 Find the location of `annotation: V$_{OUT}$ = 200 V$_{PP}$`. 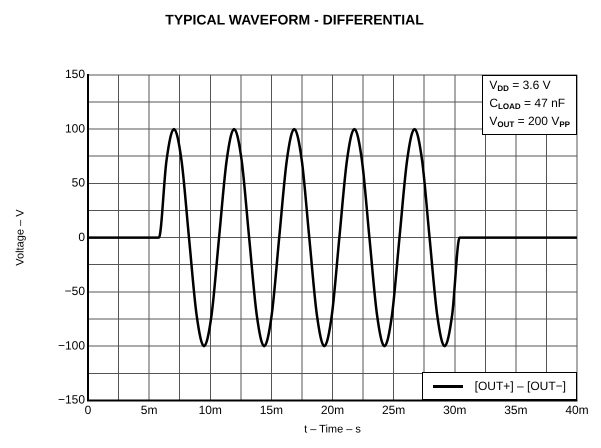

annotation: V$_{OUT}$ = 200 V$_{PP}$ is located at coordinates (529, 122).